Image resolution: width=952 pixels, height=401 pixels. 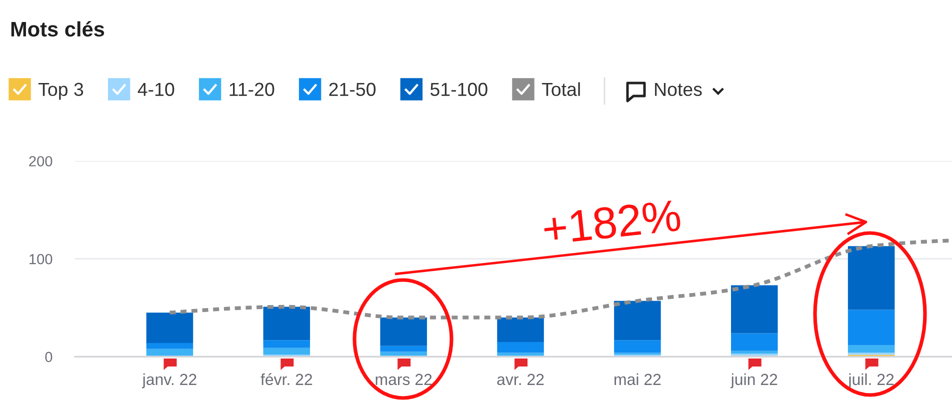 What do you see at coordinates (404, 380) in the screenshot?
I see `x-tick-label: mars 22` at bounding box center [404, 380].